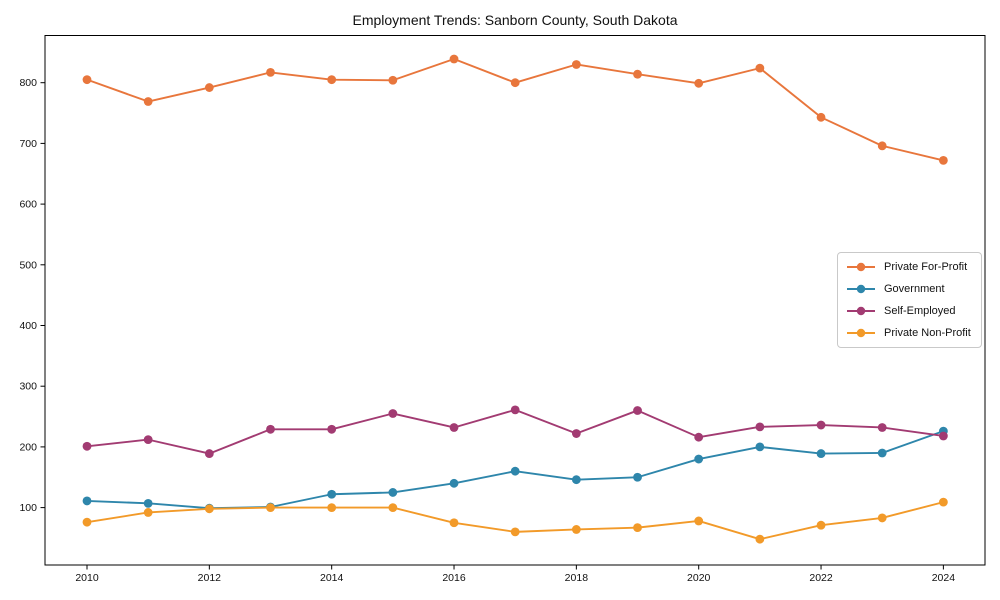  Describe the element at coordinates (926, 267) in the screenshot. I see `legend-label: Private For-Profit` at that location.